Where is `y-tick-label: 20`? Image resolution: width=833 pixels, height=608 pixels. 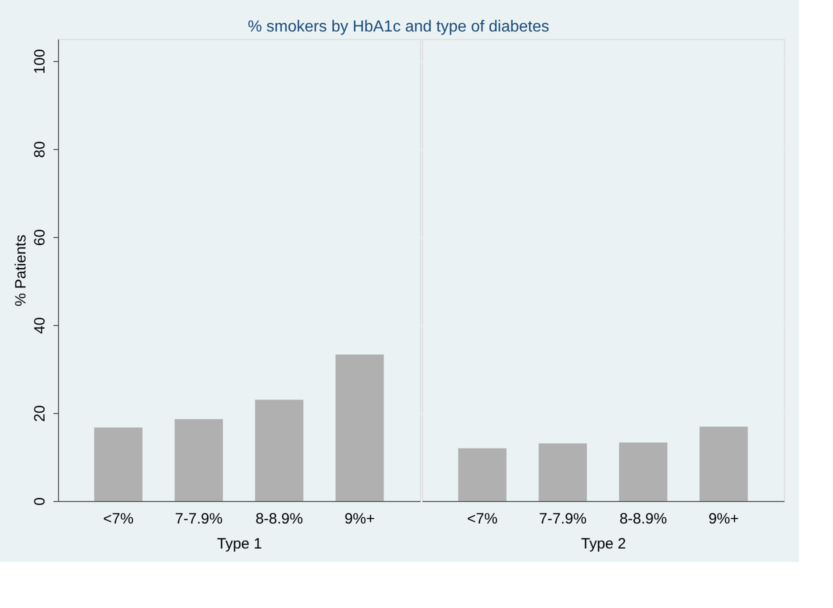
y-tick-label: 20 is located at coordinates (40, 413).